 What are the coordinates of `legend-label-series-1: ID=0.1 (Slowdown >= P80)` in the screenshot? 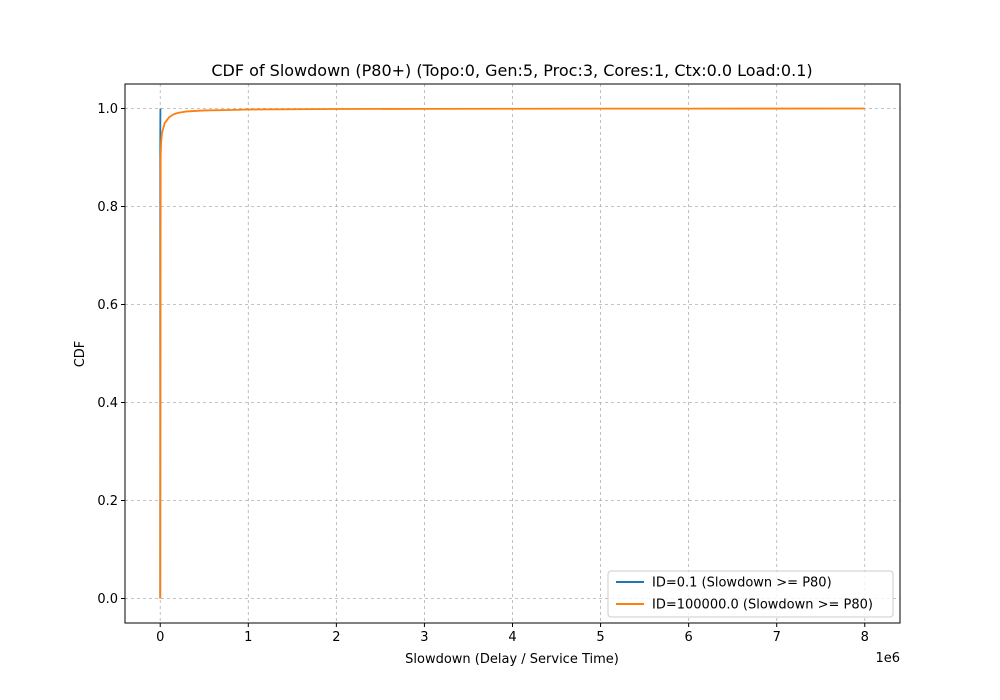 It's located at (742, 583).